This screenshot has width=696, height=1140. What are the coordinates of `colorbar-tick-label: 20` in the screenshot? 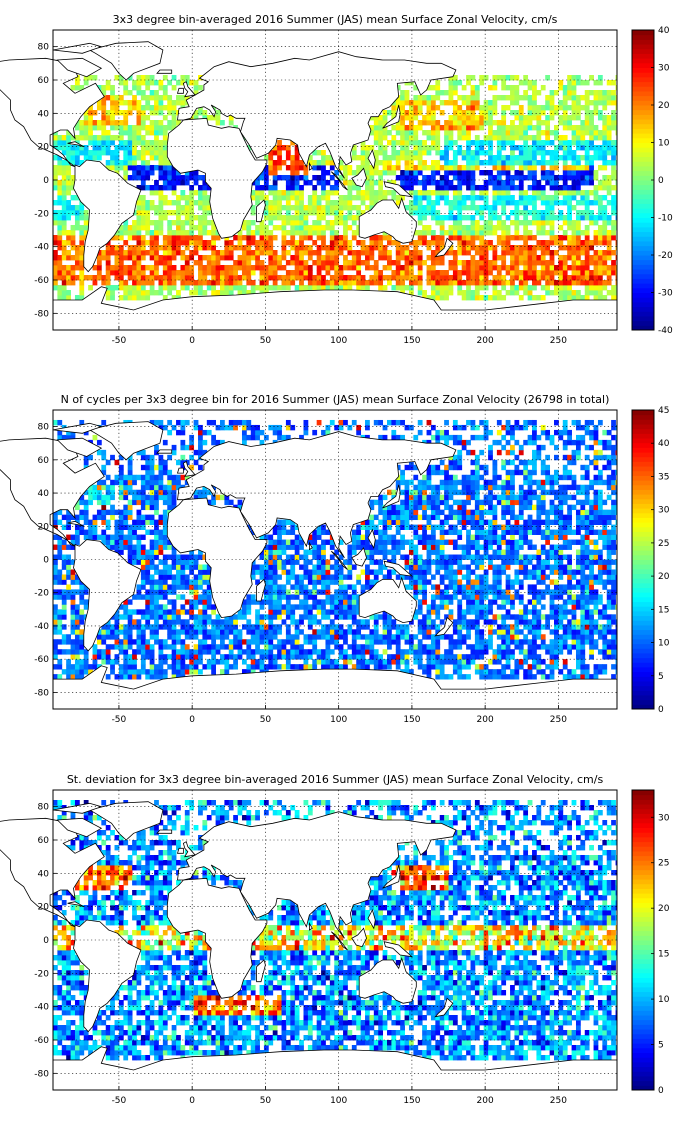 It's located at (664, 106).